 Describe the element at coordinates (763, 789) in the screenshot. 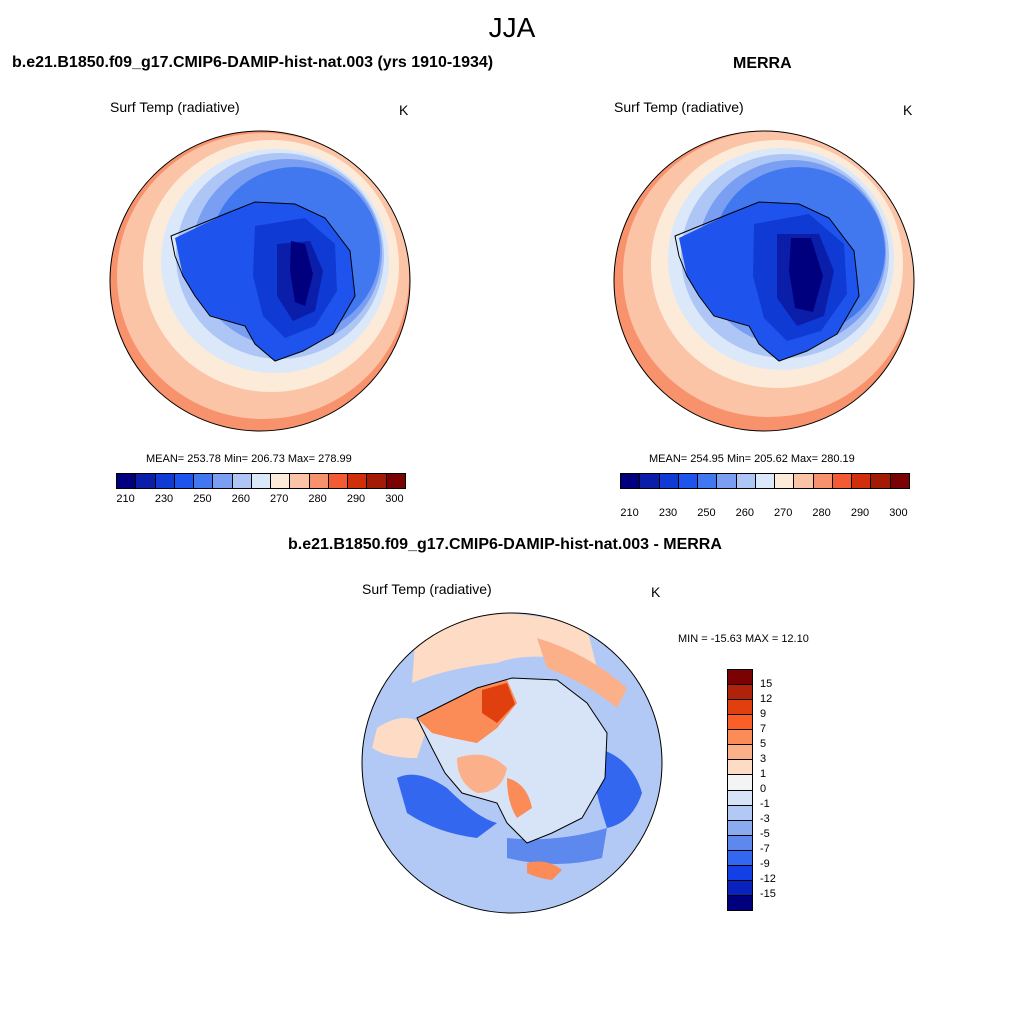

I see `diff-colorbar-tick-label: 0` at that location.